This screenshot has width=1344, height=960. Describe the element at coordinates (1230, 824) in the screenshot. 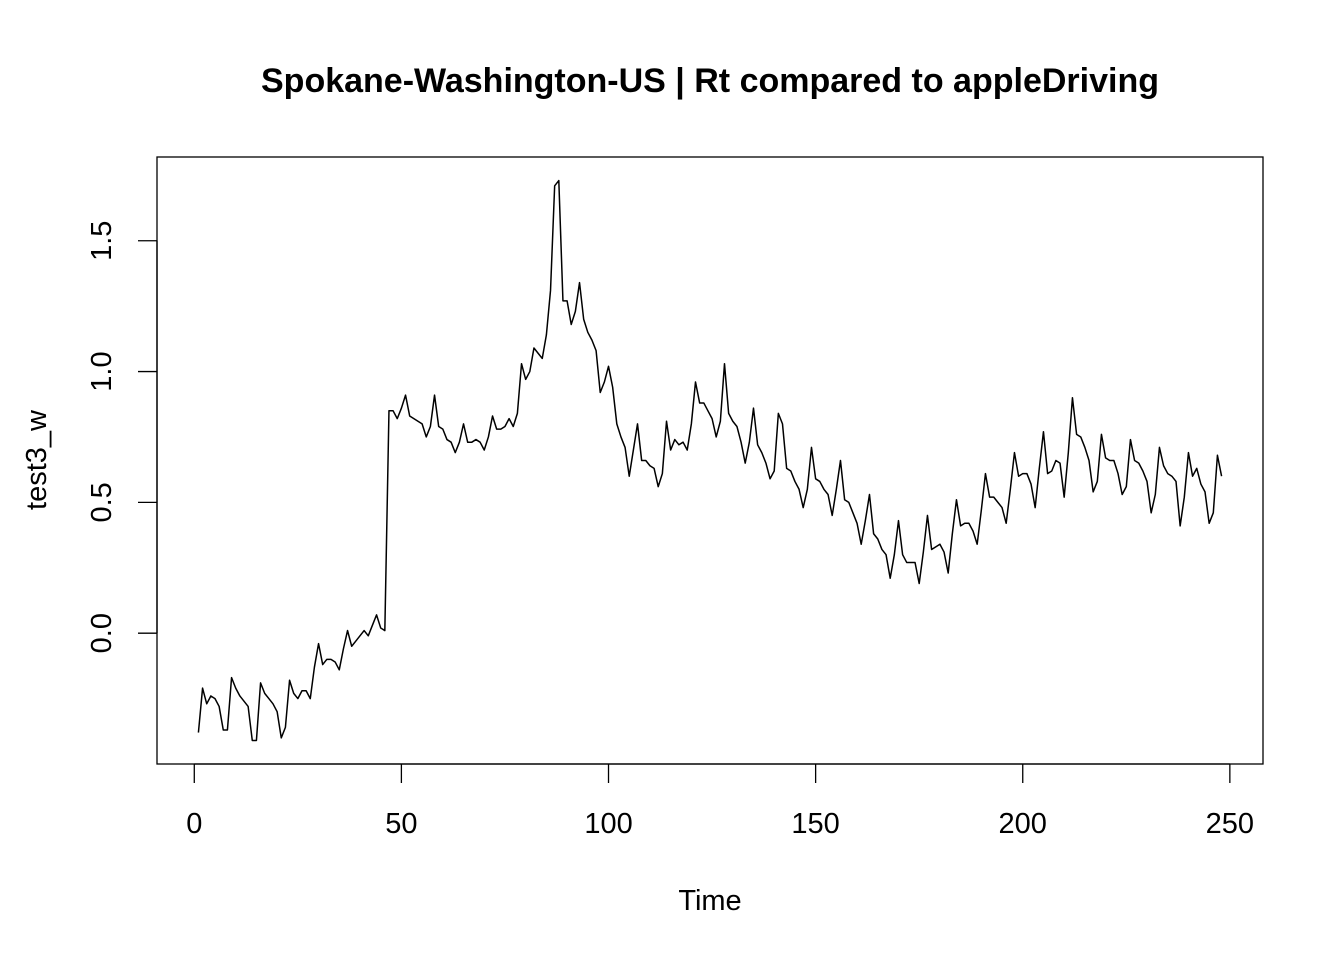

I see `x-tick-label: 250` at that location.